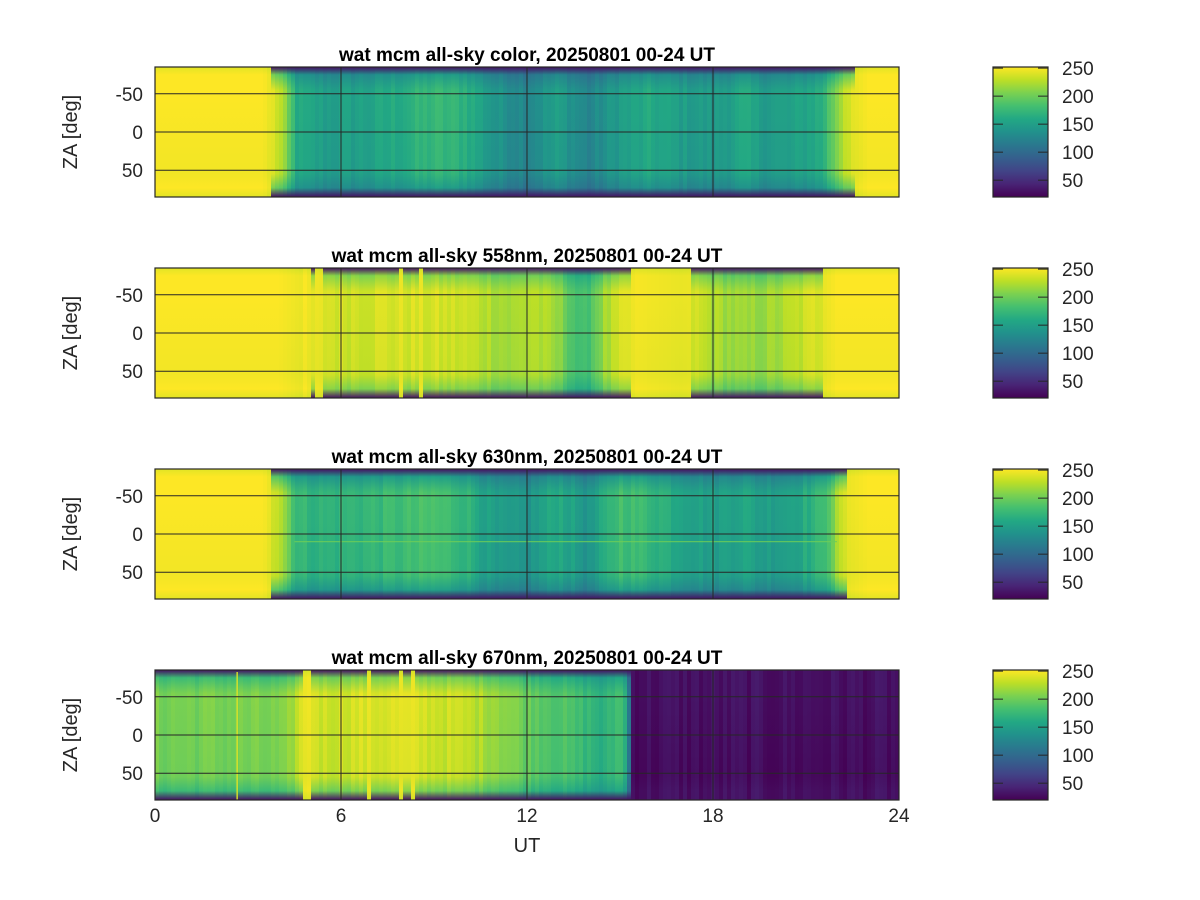 The image size is (1200, 900). Describe the element at coordinates (526, 55) in the screenshot. I see `panel-title: wat mcm all-sky color, 20250801 00-24 UT` at that location.